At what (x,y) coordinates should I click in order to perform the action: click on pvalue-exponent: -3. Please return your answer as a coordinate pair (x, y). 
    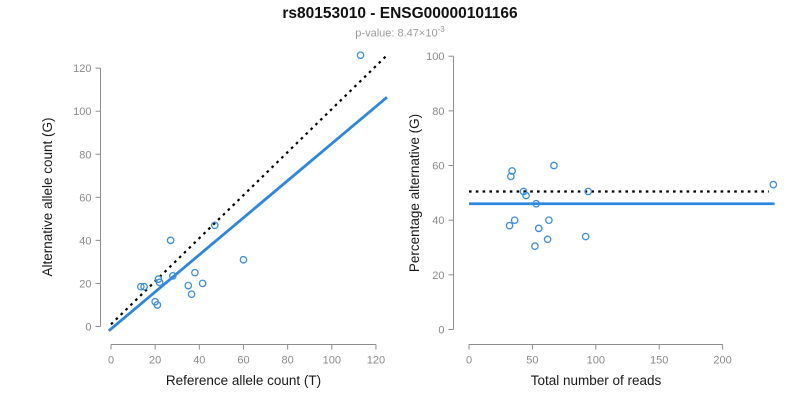
    Looking at the image, I should click on (441, 29).